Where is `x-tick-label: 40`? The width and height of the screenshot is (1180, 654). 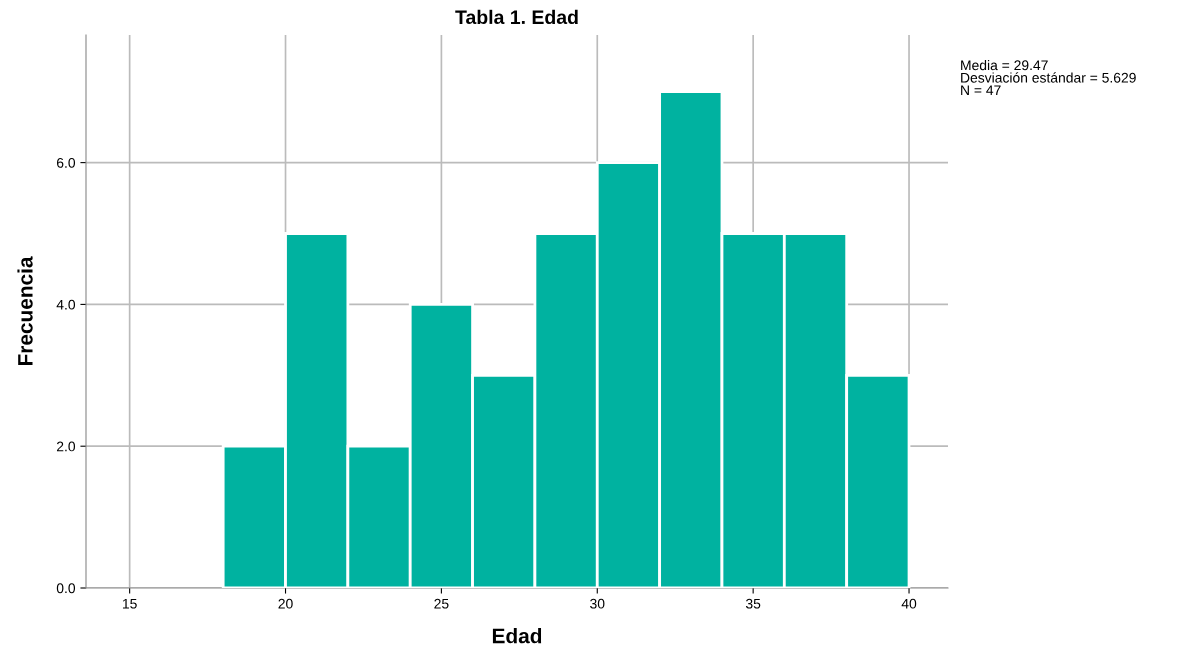 x-tick-label: 40 is located at coordinates (909, 603).